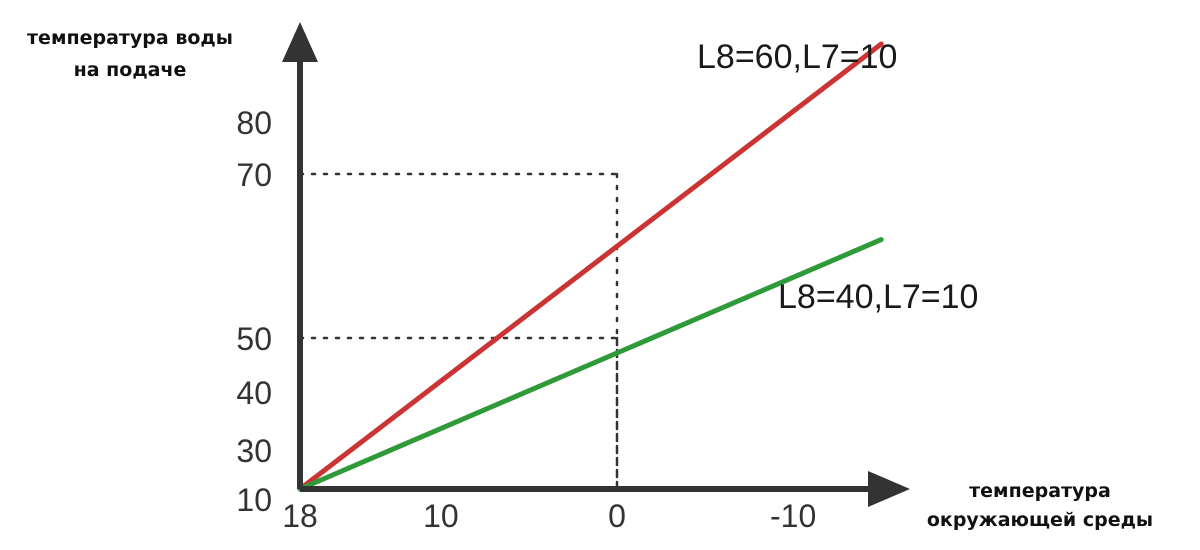 This screenshot has height=550, width=1200. What do you see at coordinates (617, 516) in the screenshot?
I see `x-tick-label-0: 0` at bounding box center [617, 516].